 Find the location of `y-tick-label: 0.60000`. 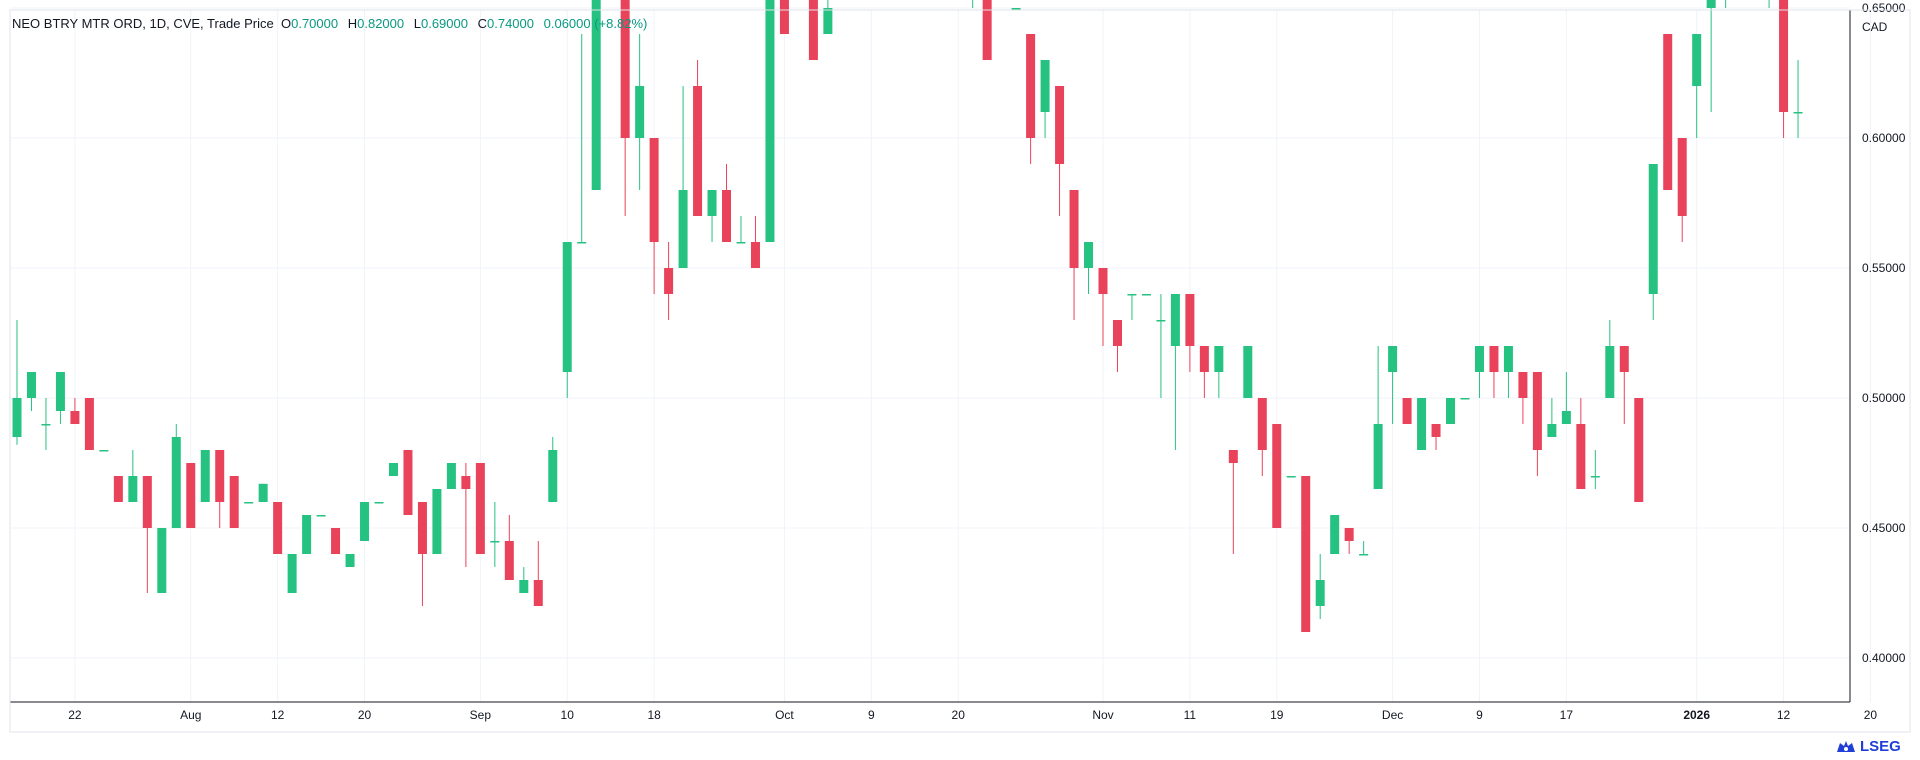

y-tick-label: 0.60000 is located at coordinates (1884, 138).